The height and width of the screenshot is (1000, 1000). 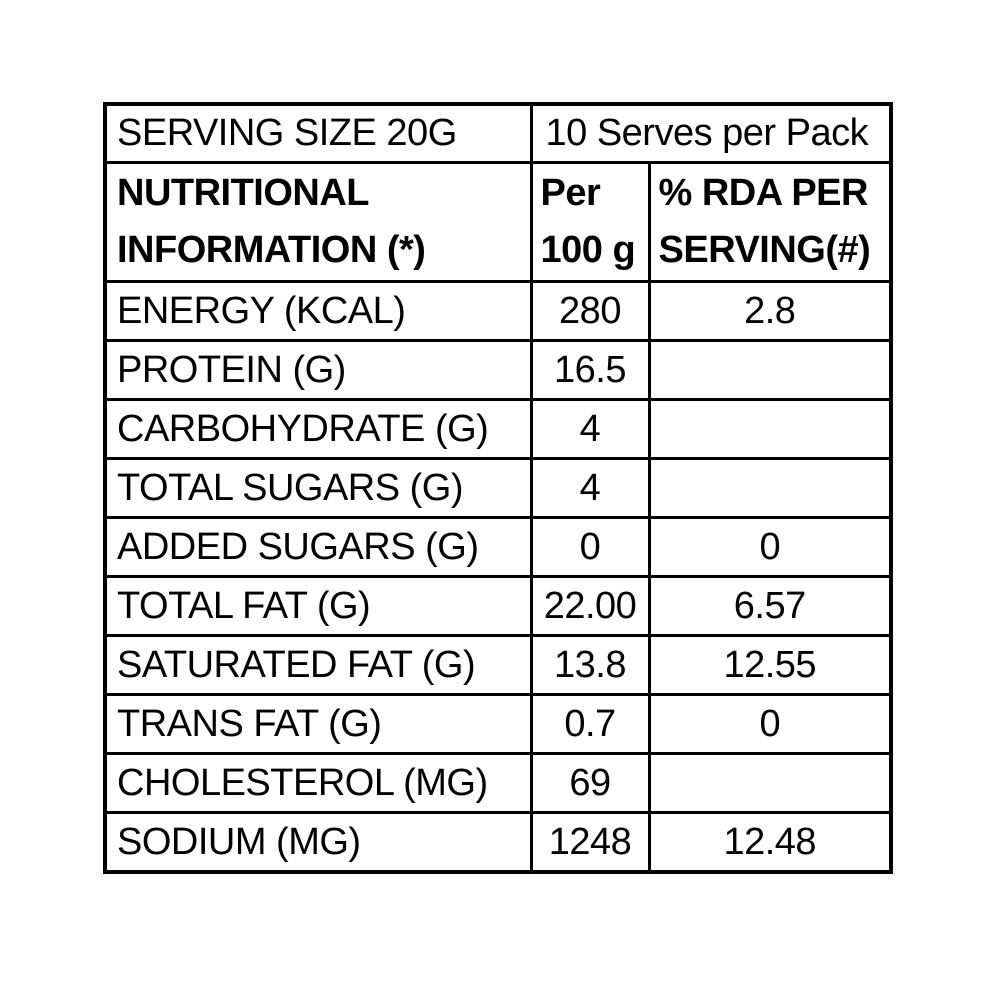 What do you see at coordinates (770, 311) in the screenshot?
I see `rda-value: 2.8` at bounding box center [770, 311].